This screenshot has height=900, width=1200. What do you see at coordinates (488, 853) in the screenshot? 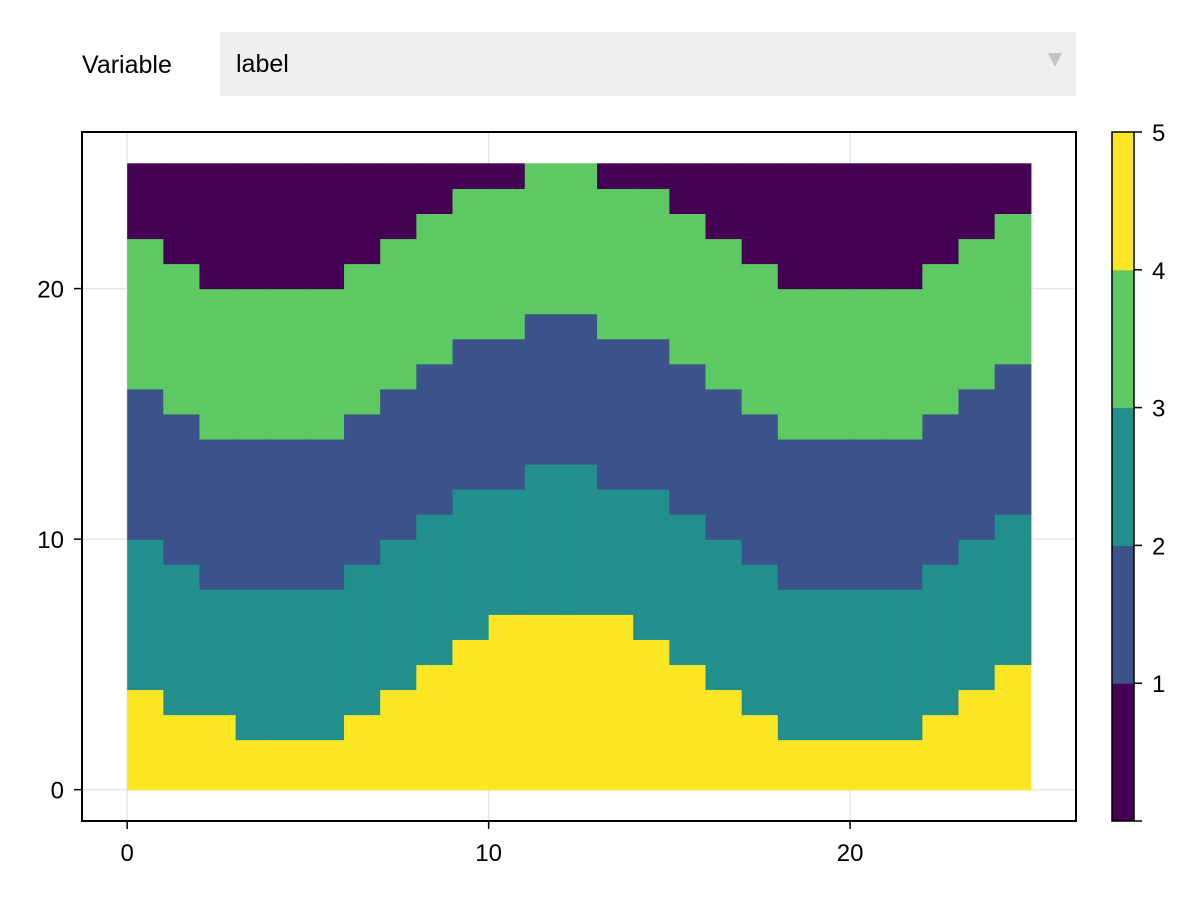
I see `x-tick-label: 10` at bounding box center [488, 853].